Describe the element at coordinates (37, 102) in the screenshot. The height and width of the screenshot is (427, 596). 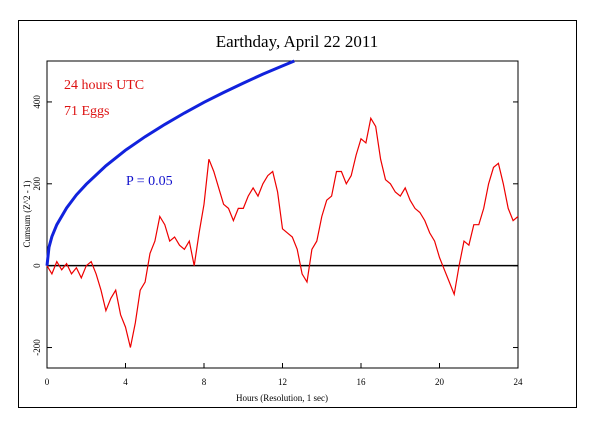
I see `y-tick-label: 400` at that location.